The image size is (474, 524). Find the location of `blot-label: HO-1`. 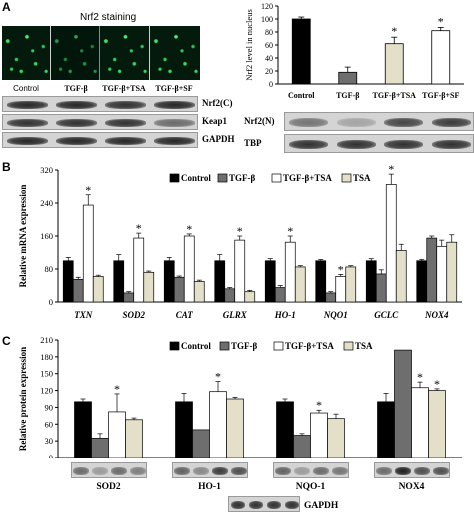

blot-label: HO-1 is located at coordinates (209, 487).